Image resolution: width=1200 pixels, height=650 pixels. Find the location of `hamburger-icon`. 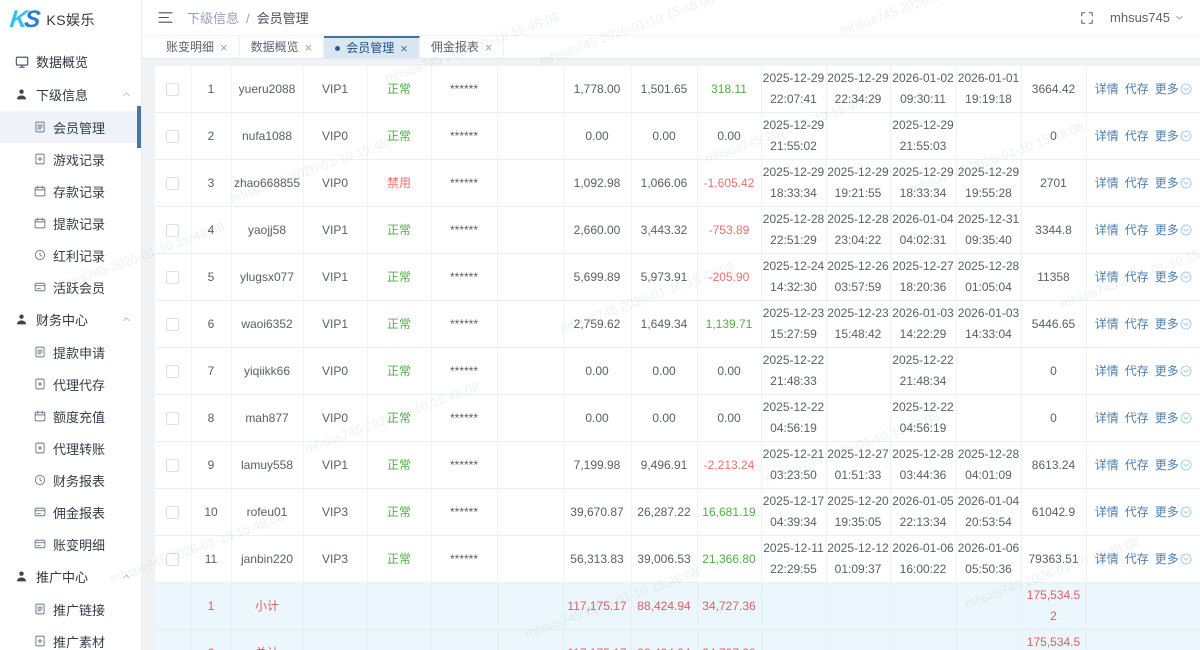

hamburger-icon is located at coordinates (165, 17).